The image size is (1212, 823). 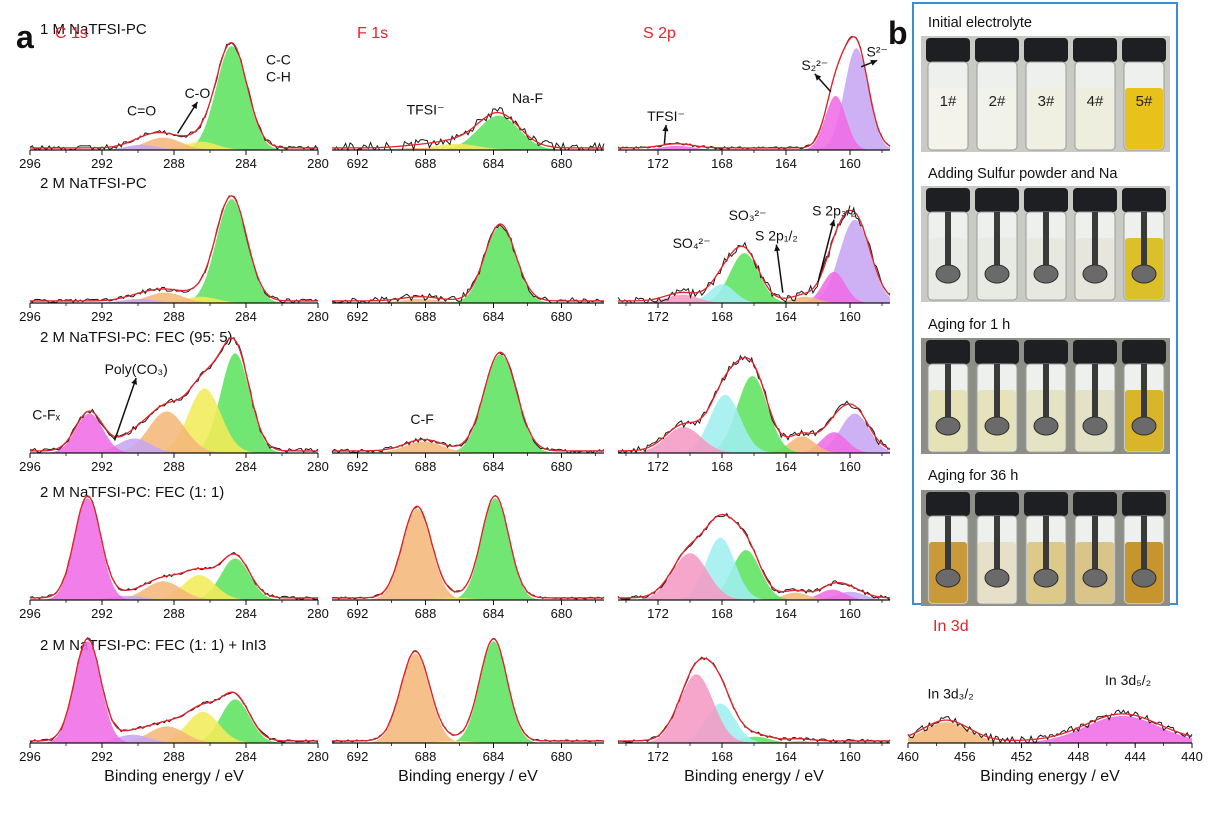 I want to click on x-tick-label: 168, so click(x=722, y=316).